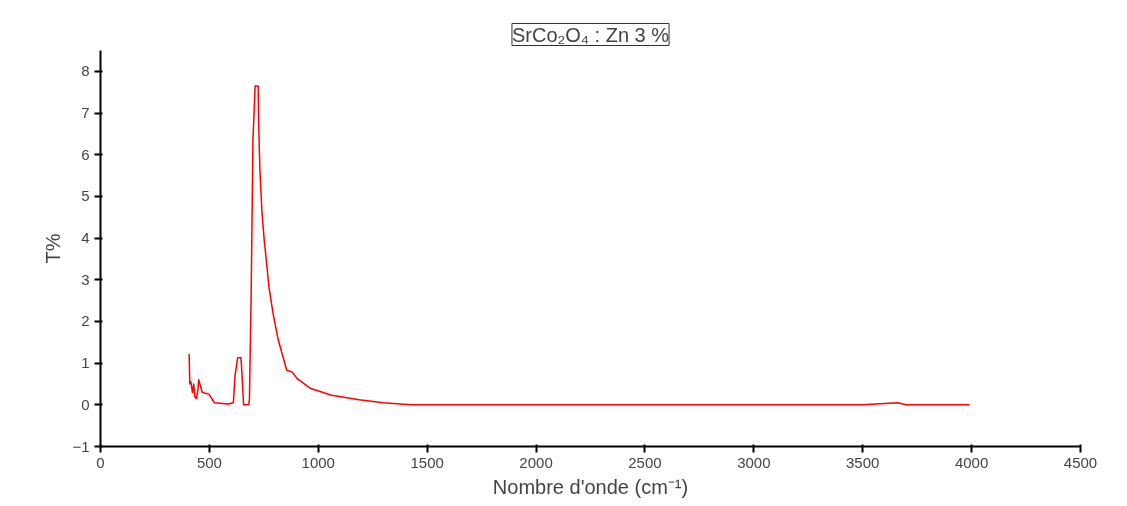  Describe the element at coordinates (85, 321) in the screenshot. I see `y-tick-label: 2` at that location.